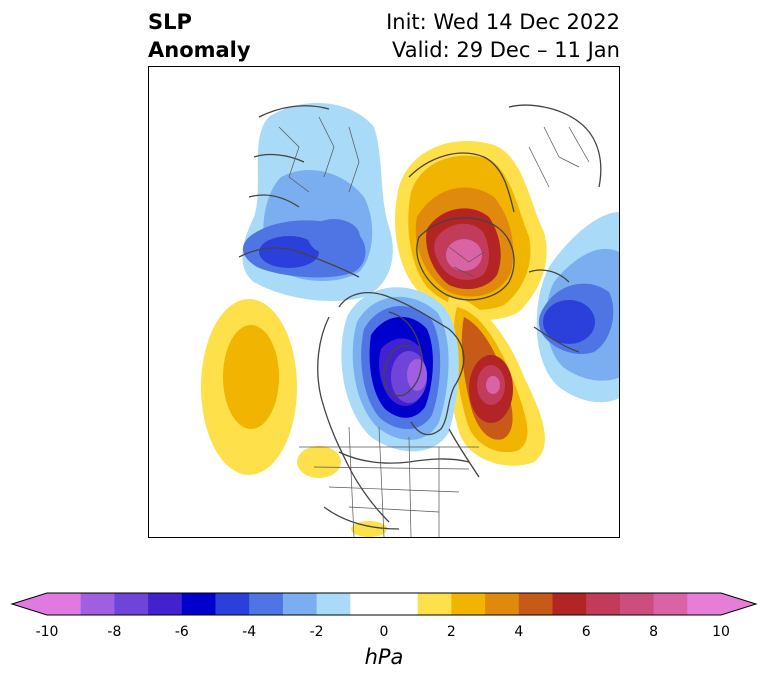  I want to click on colorbar-tick-label: -2, so click(316, 632).